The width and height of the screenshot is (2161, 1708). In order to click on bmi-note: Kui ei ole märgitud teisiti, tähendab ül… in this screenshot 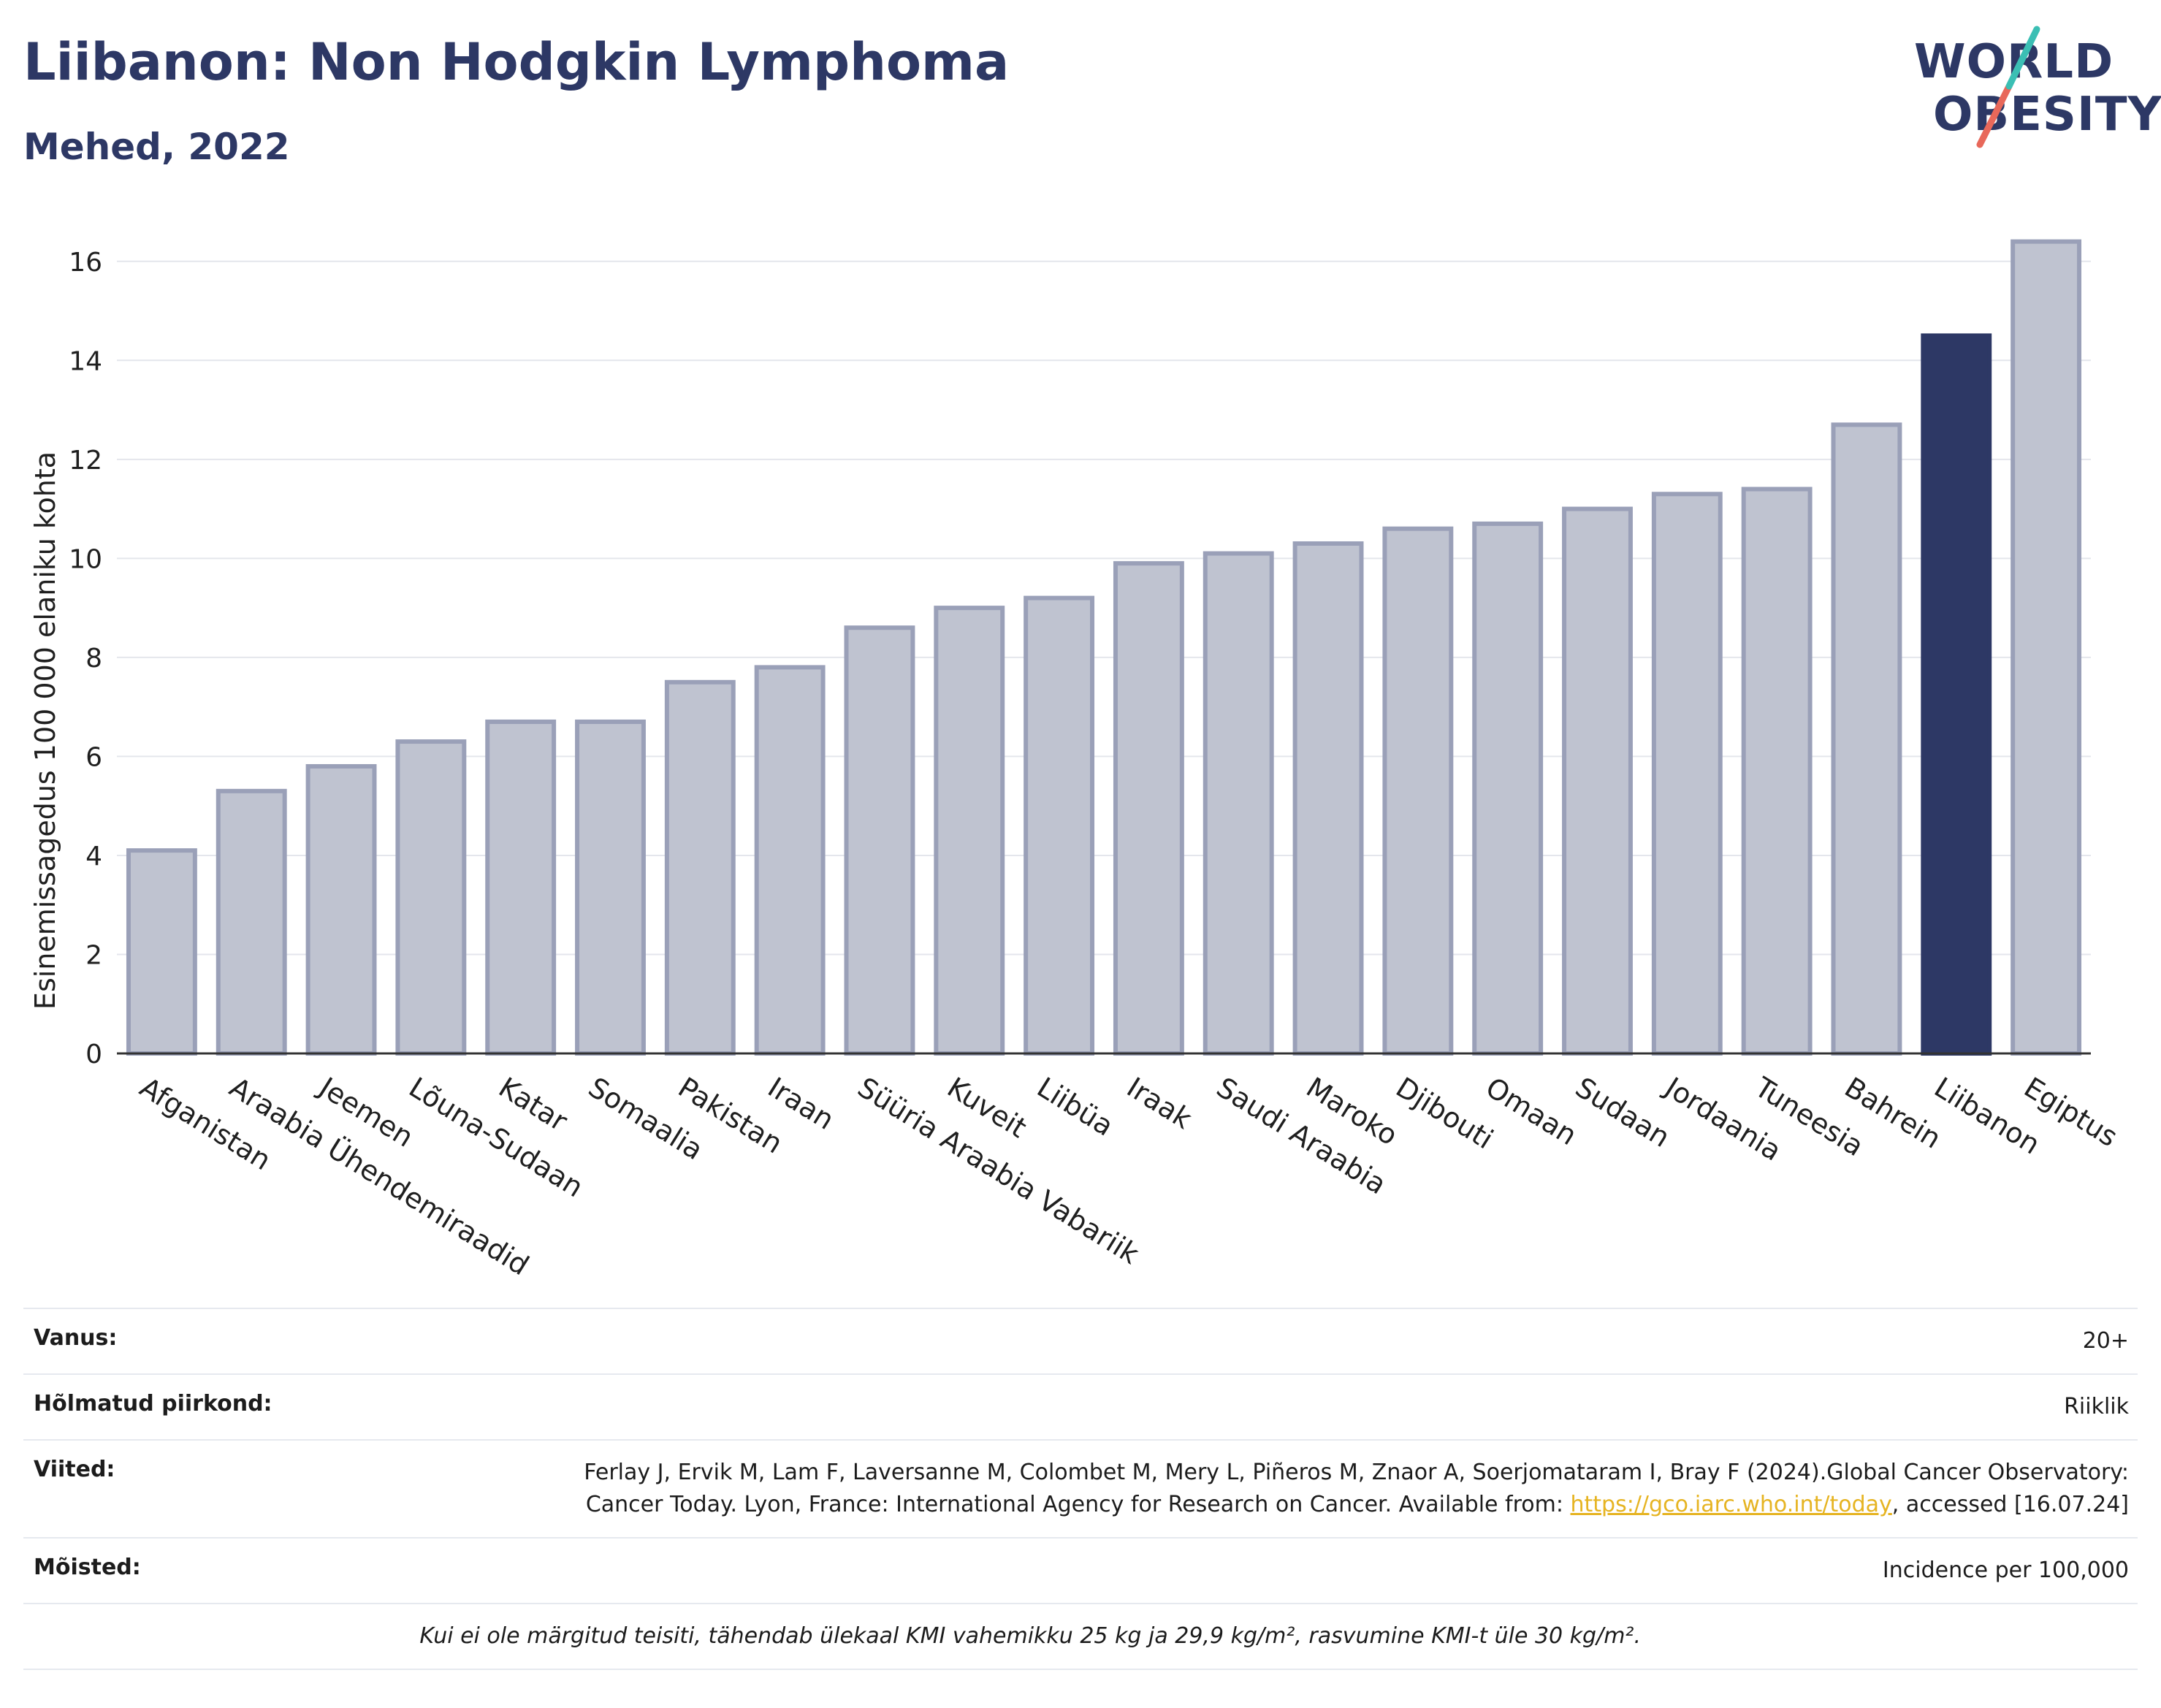, I will do `click(1030, 1636)`.